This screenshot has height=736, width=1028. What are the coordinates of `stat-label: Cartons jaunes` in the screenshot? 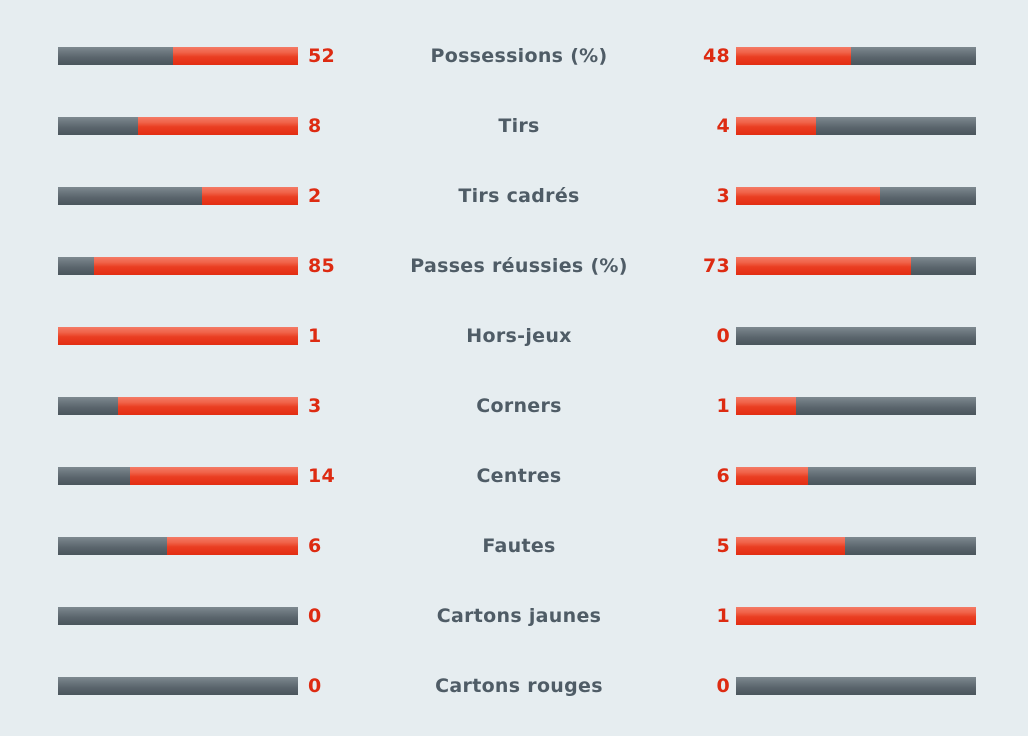 It's located at (519, 616).